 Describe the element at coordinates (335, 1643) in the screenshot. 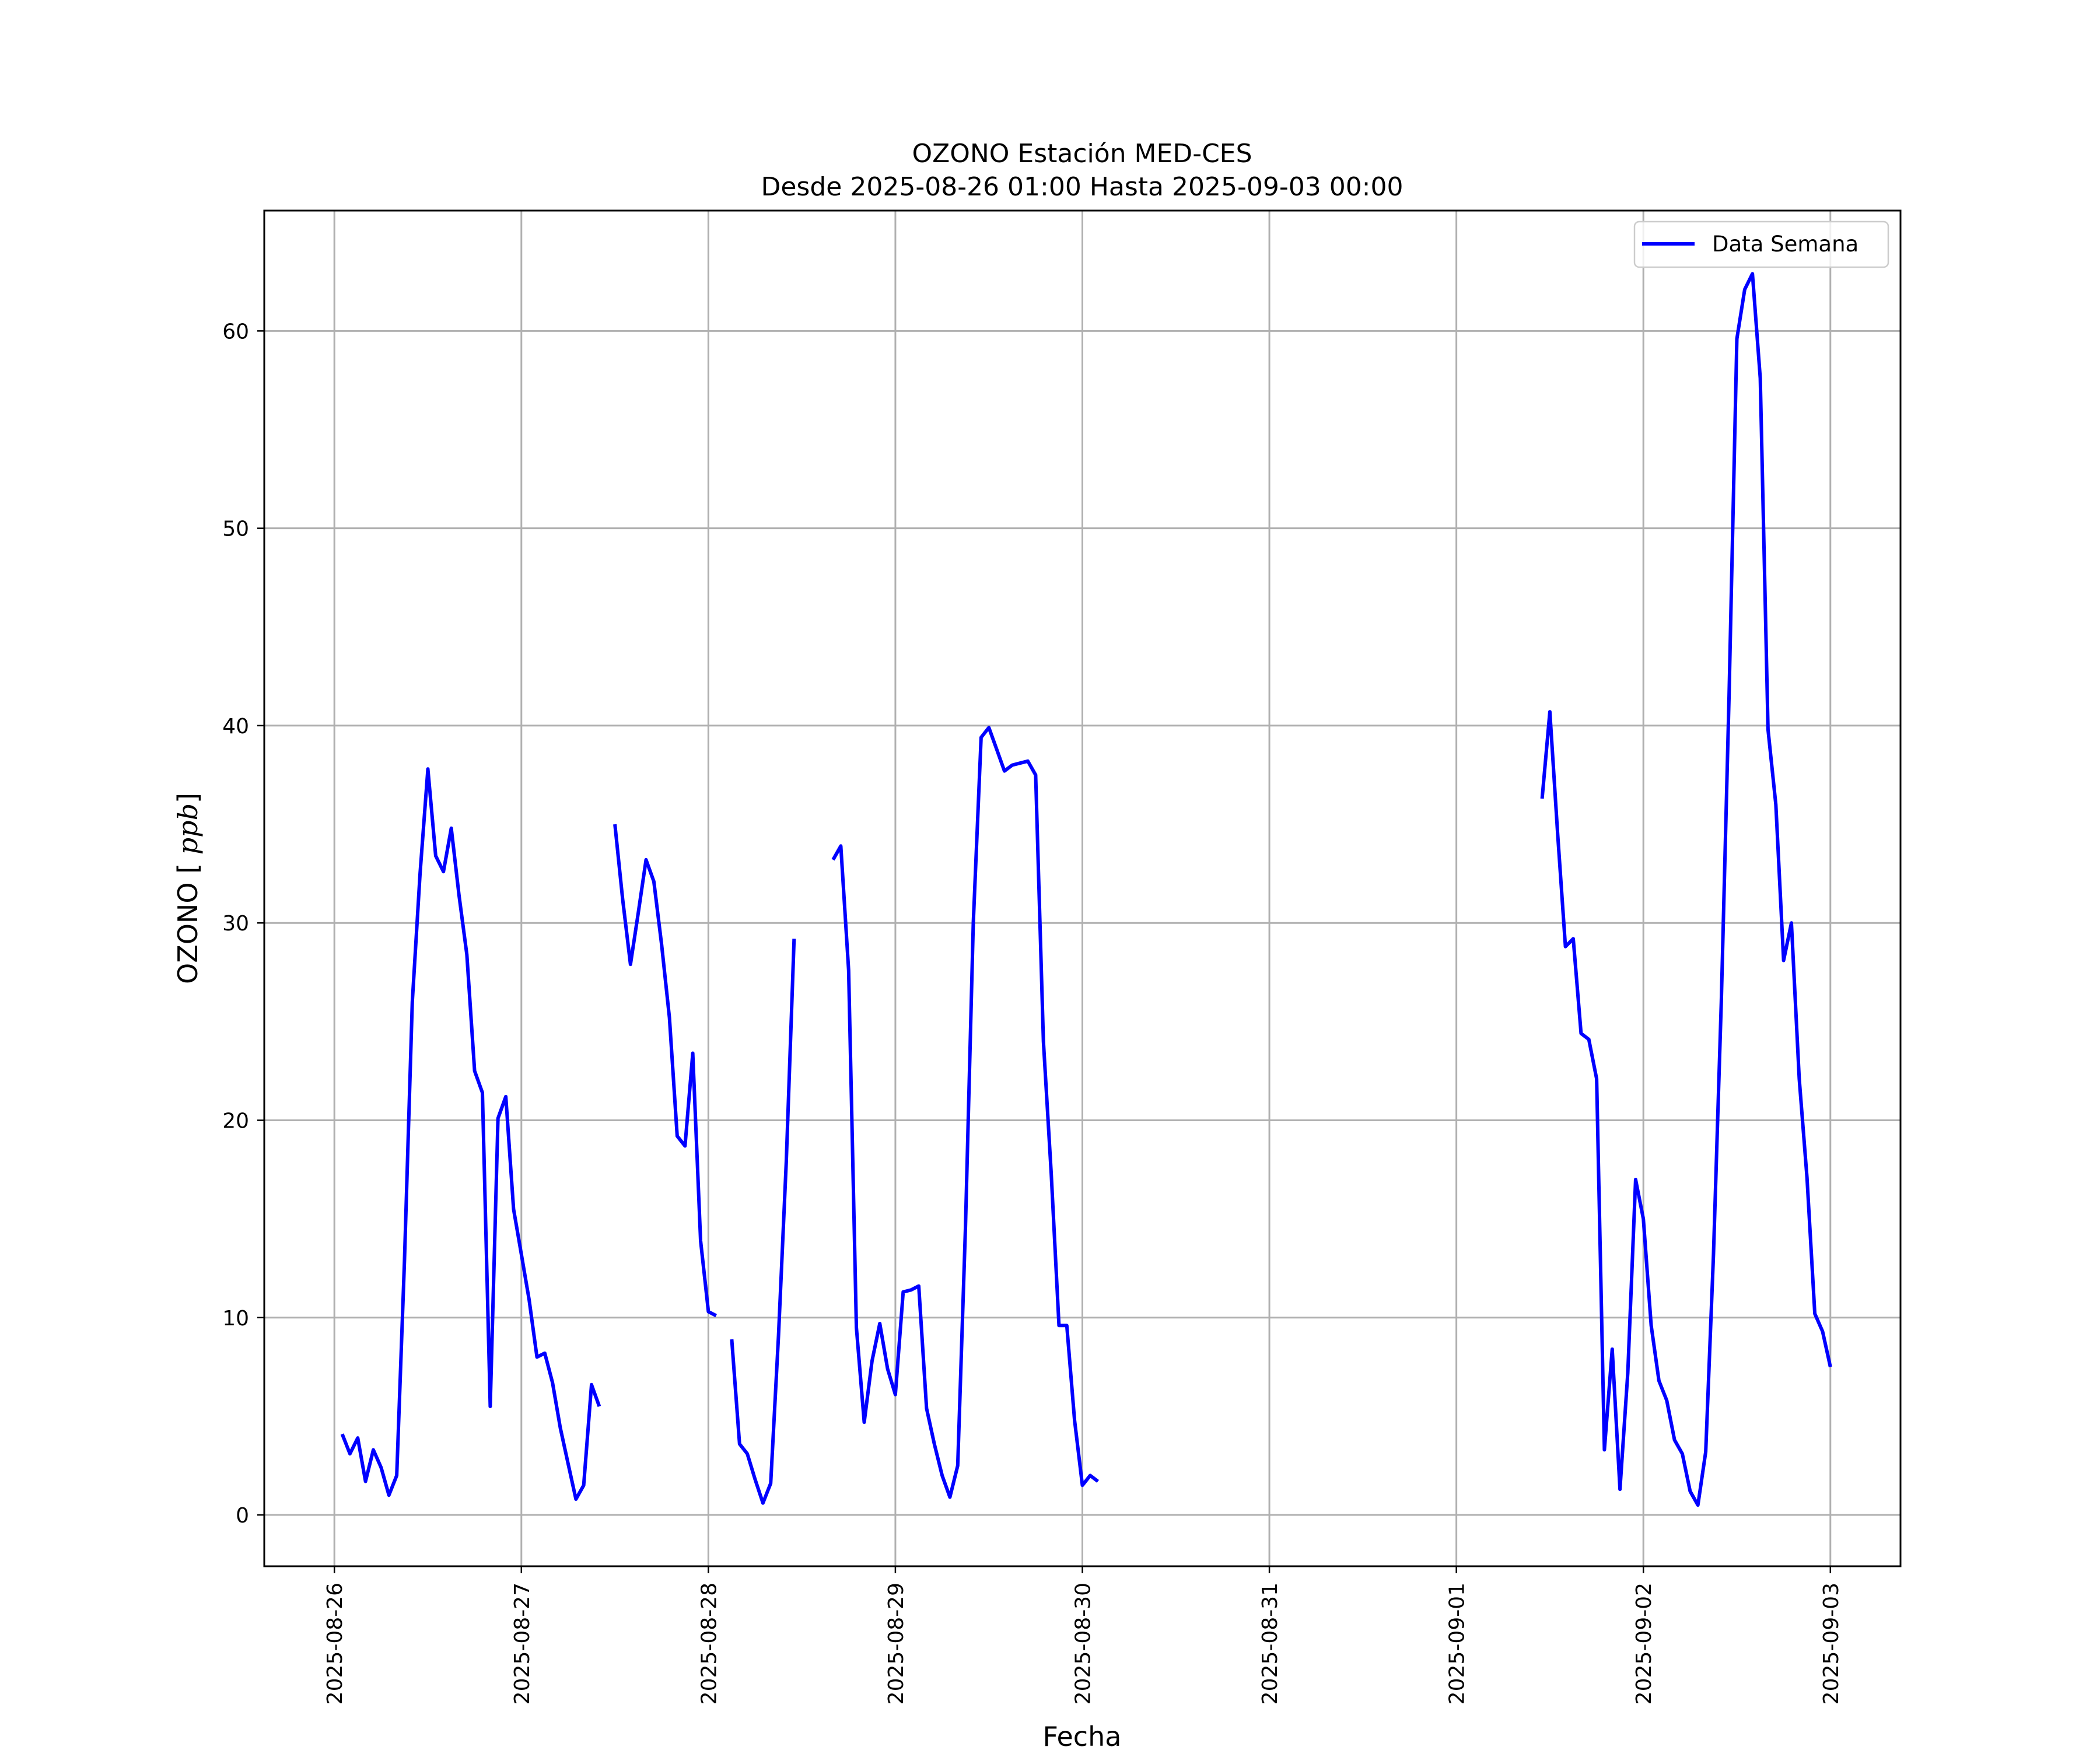

I see `x-tick-label: 2025-08-26` at that location.